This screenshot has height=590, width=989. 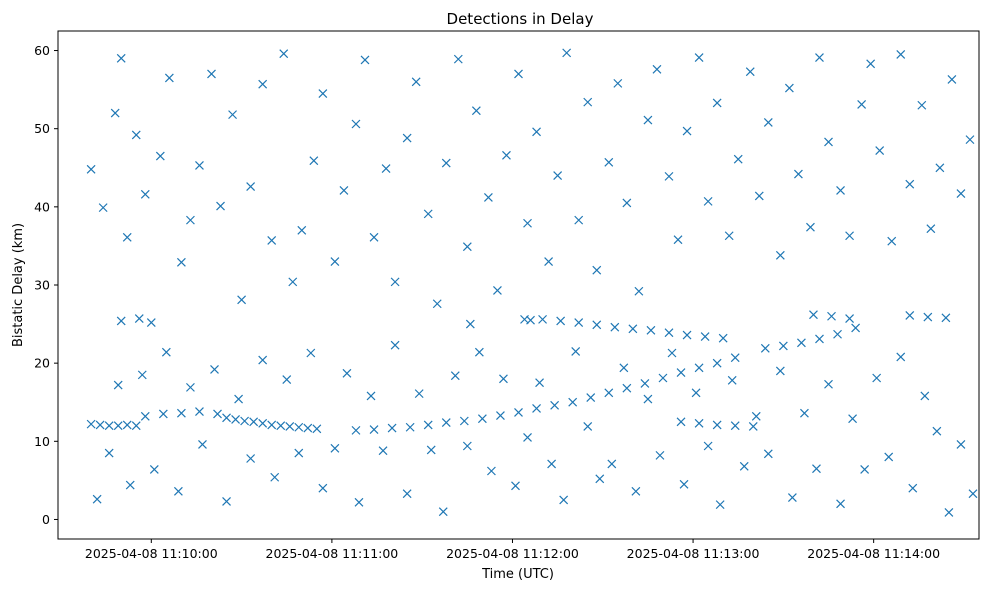 I want to click on y-tick-label: 50, so click(x=42, y=128).